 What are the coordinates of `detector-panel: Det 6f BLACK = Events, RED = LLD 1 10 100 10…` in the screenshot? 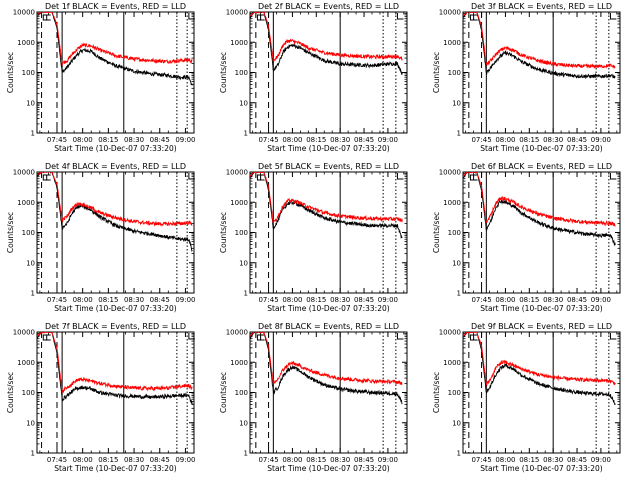 It's located at (526, 237).